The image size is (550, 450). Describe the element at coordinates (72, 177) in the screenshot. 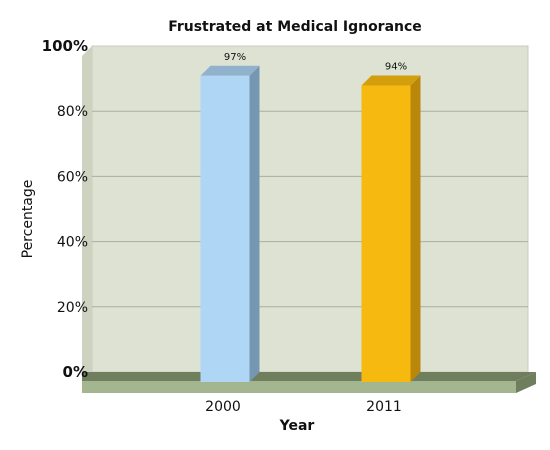

I see `y-tick-label: 60%` at that location.